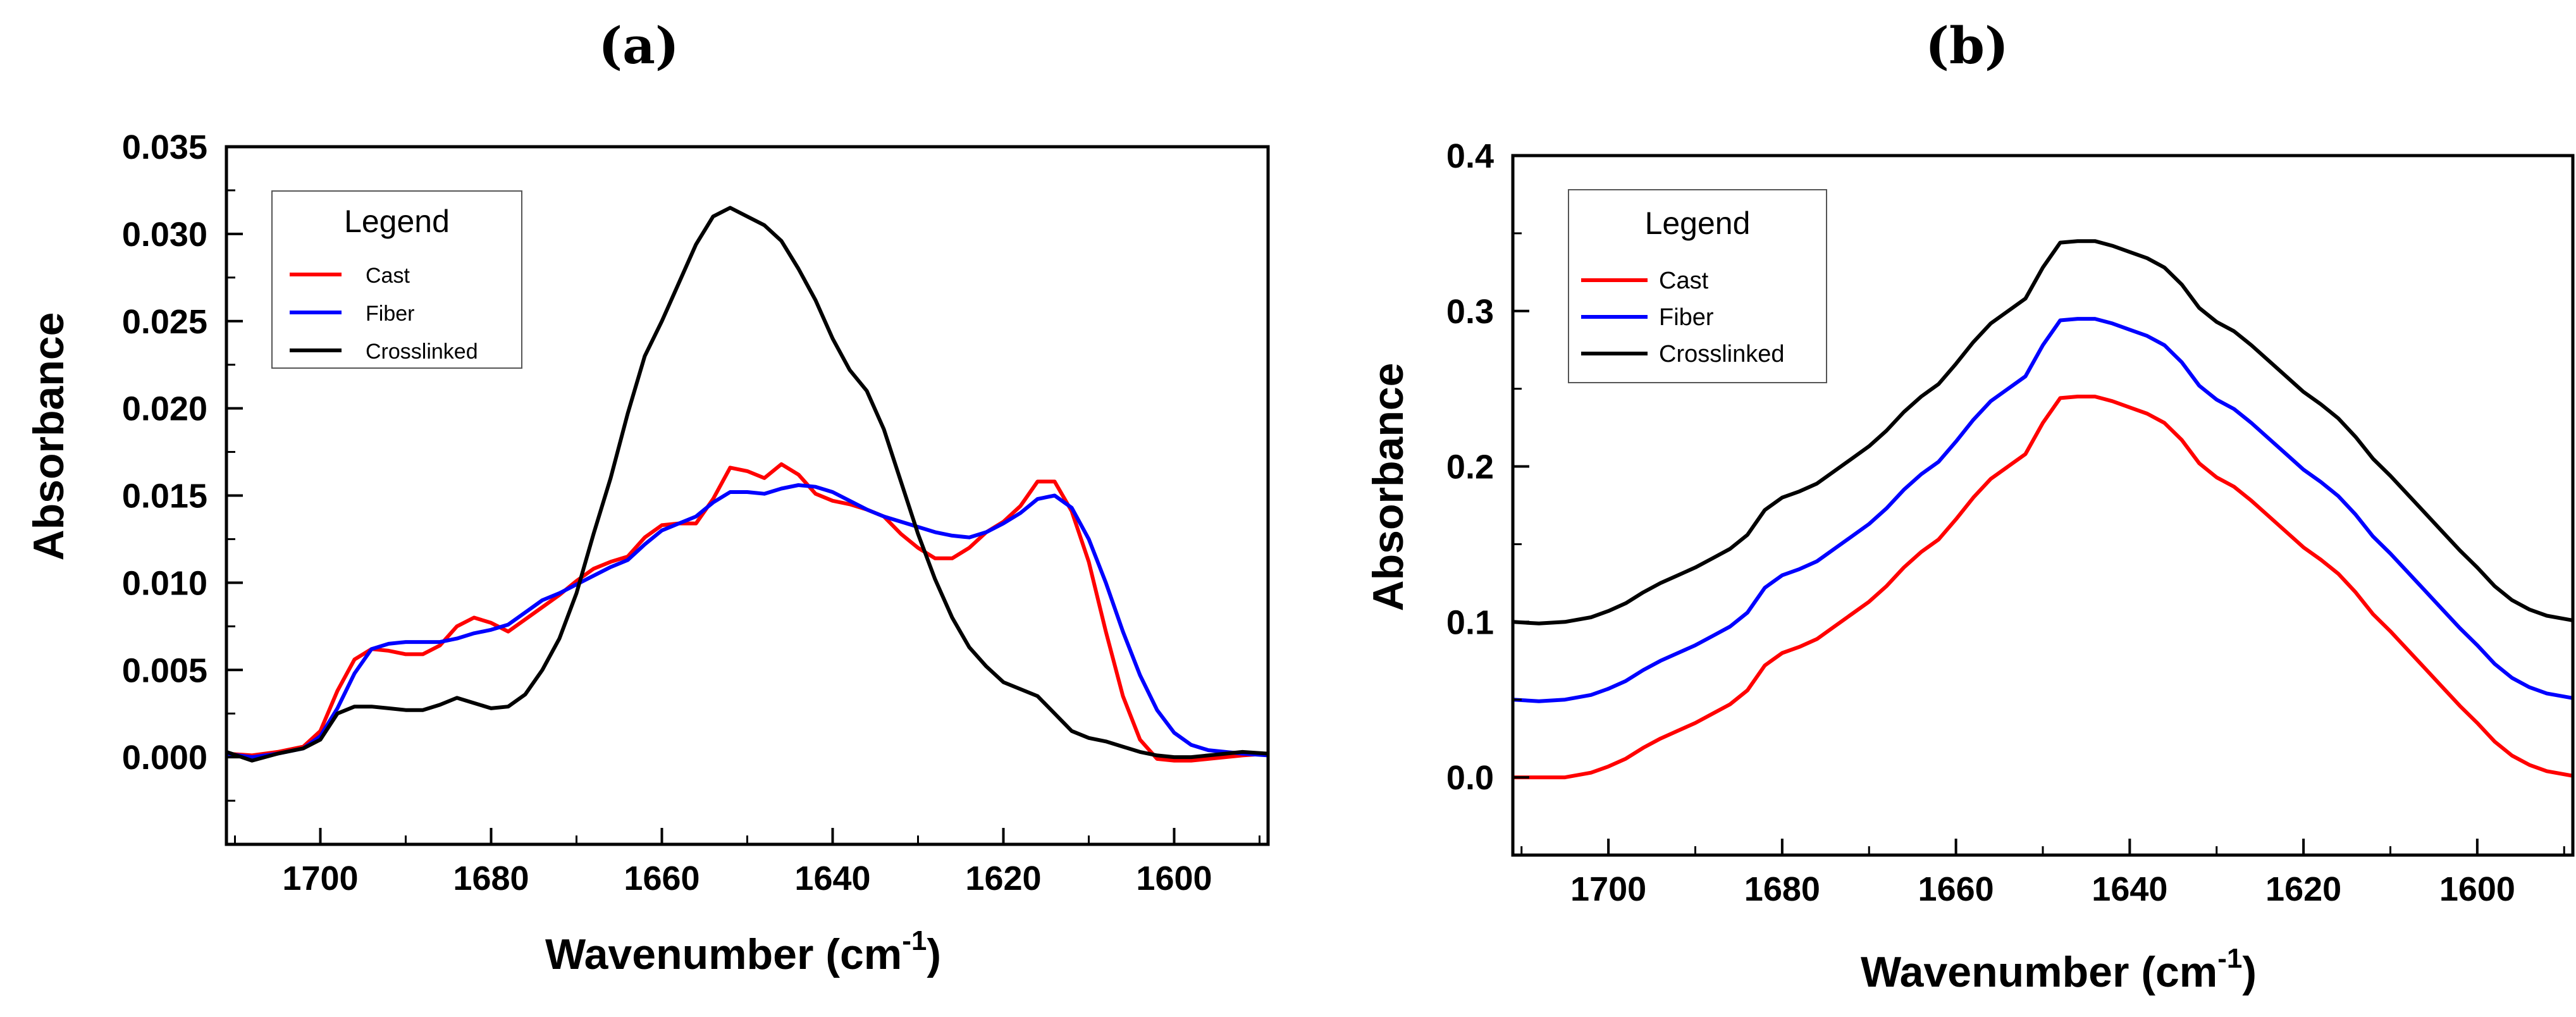 This screenshot has width=2576, height=1017. I want to click on series-line-cast, so click(747, 612).